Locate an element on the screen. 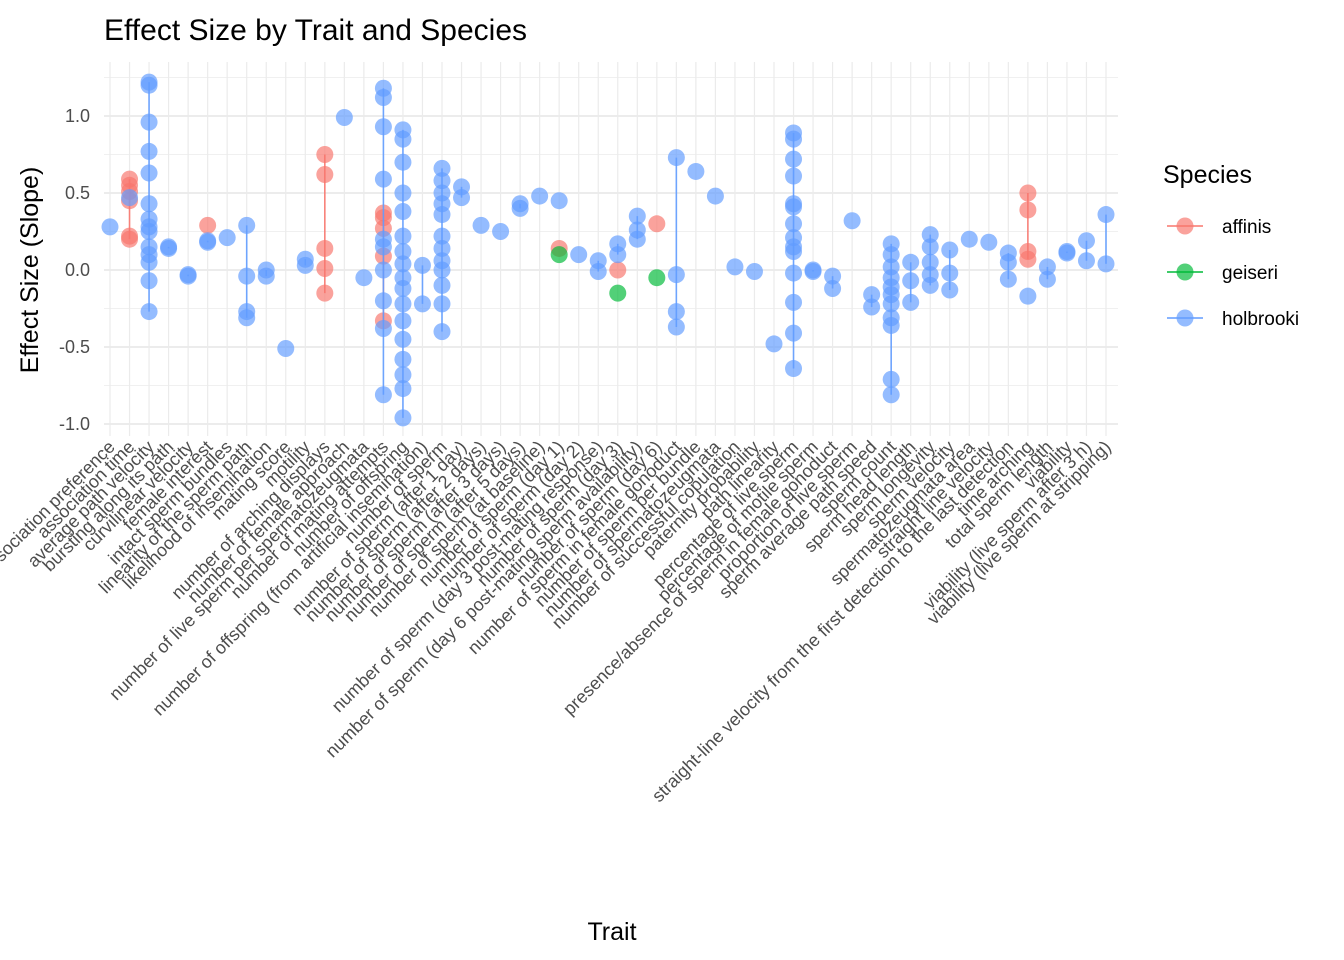 This screenshot has width=1344, height=960. legend-label-geiseri: geiseri is located at coordinates (1250, 273).